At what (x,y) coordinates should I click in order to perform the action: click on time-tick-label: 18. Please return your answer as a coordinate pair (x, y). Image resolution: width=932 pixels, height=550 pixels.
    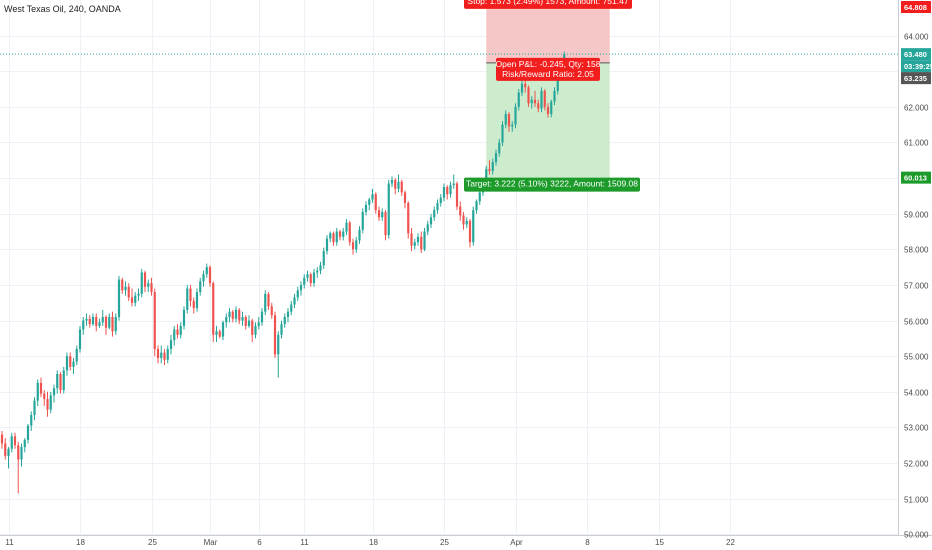
    Looking at the image, I should click on (80, 542).